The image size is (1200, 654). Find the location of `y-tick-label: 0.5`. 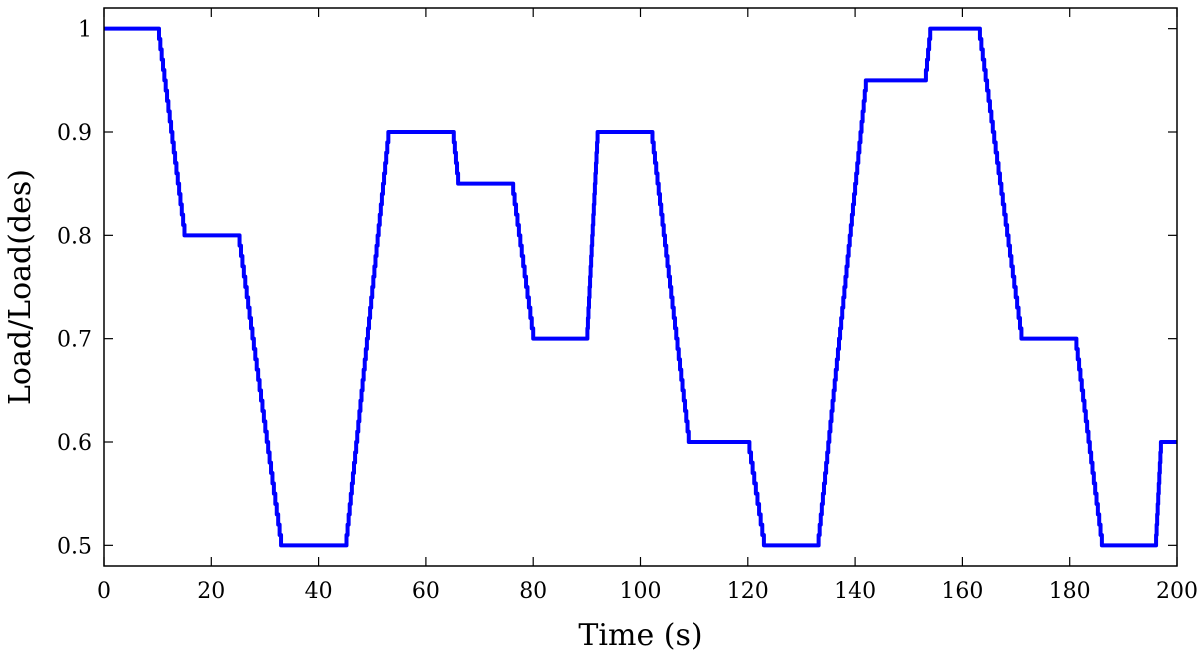

y-tick-label: 0.5 is located at coordinates (74, 546).